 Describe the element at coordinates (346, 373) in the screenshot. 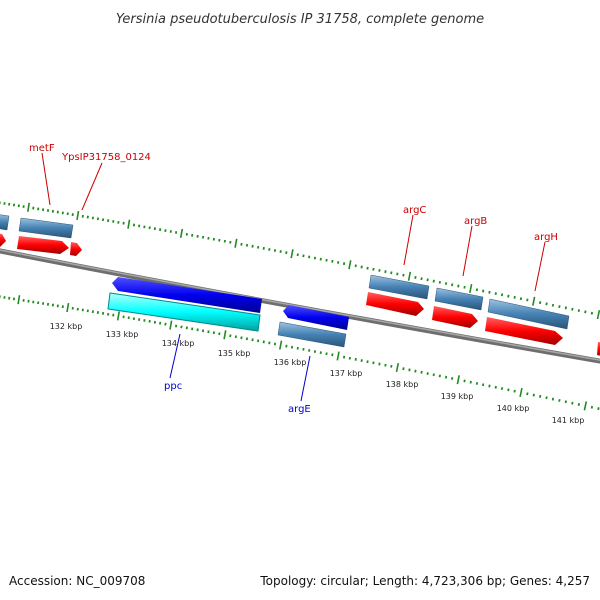

I see `scale-label: 137 kbp` at that location.